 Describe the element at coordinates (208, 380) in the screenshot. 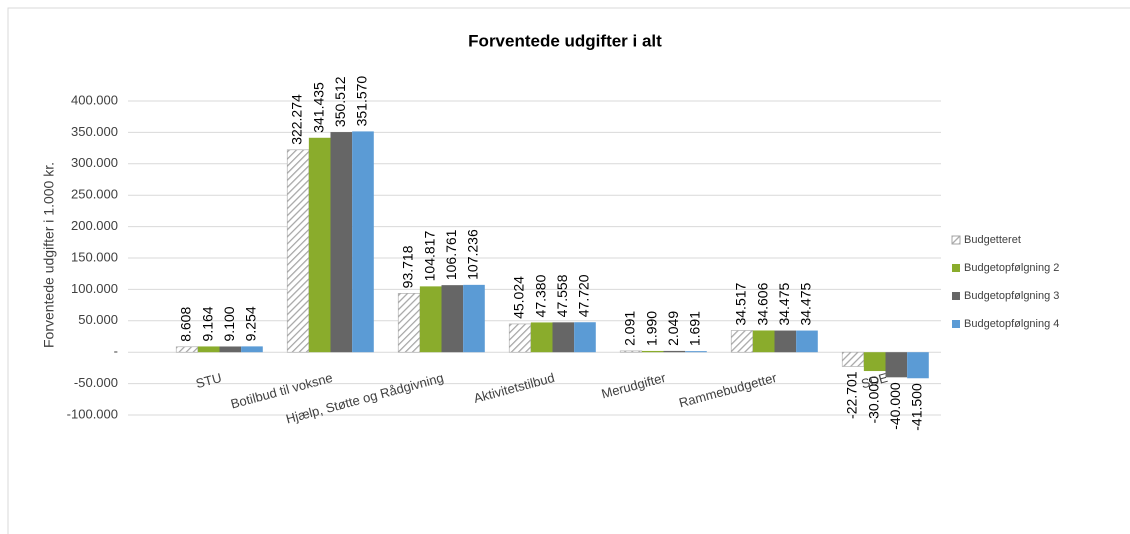

I see `x-tick-label: STU` at that location.